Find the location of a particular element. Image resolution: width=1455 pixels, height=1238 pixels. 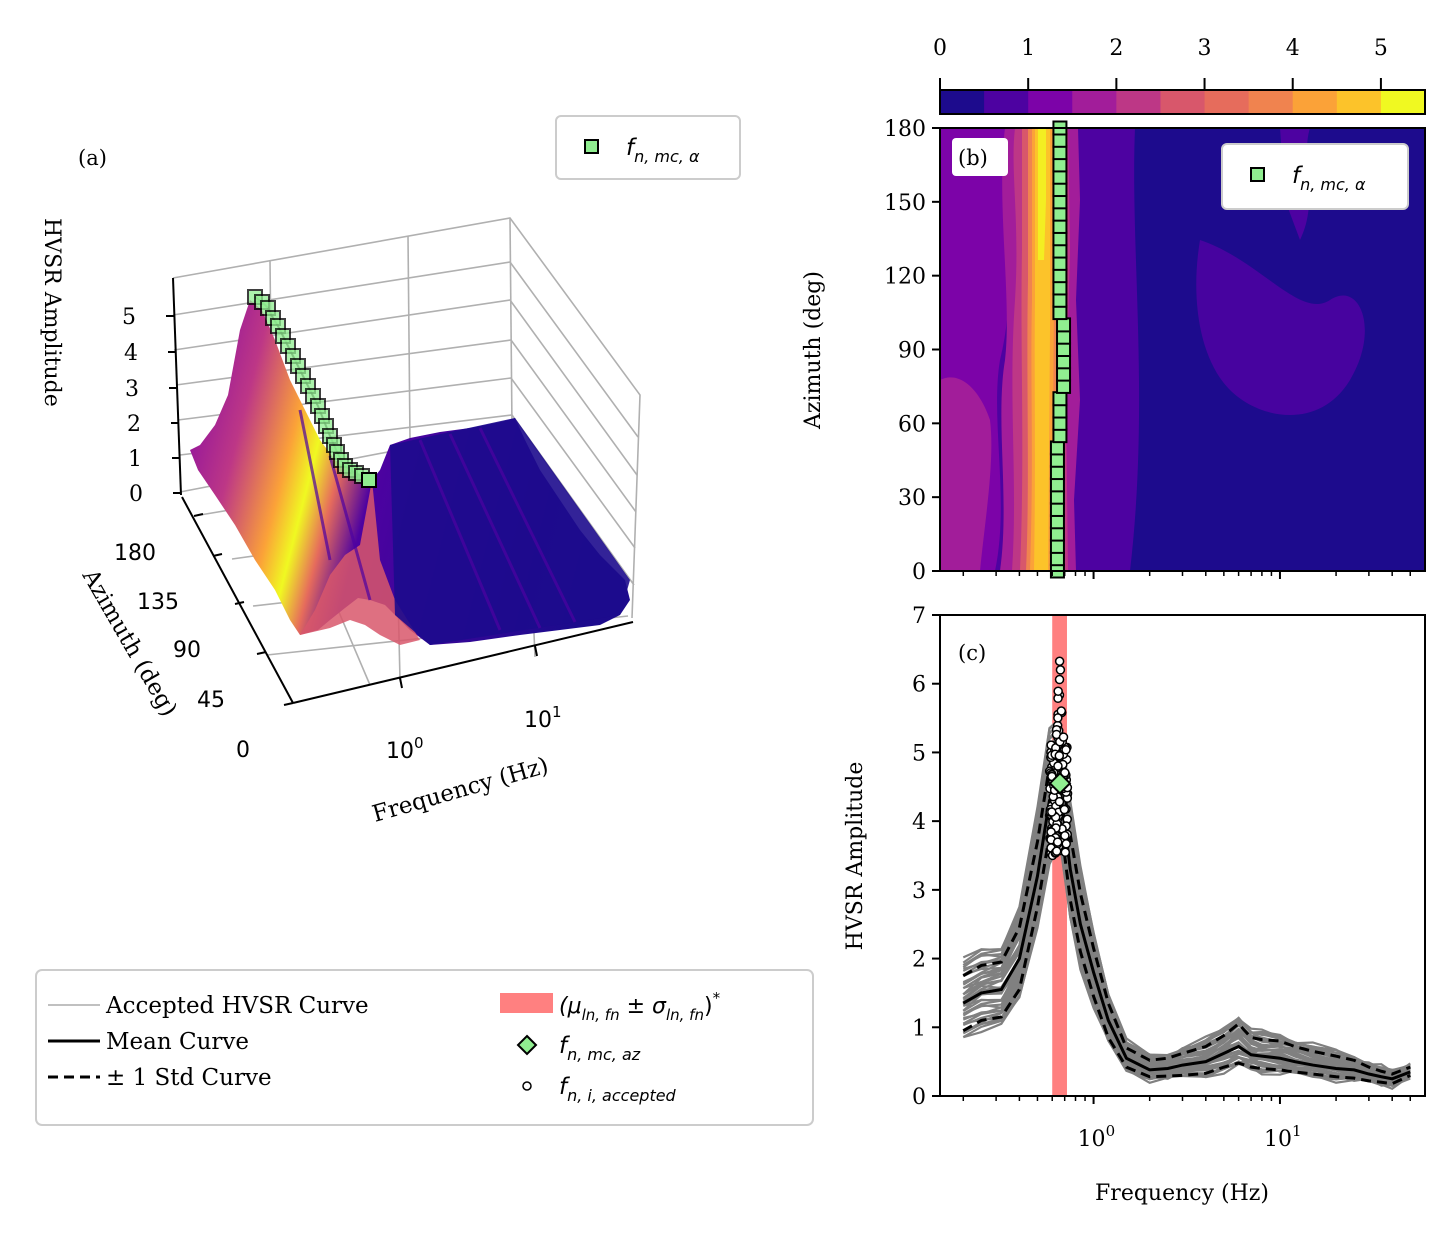

panel-a-ytick-label: 90 is located at coordinates (187, 650).